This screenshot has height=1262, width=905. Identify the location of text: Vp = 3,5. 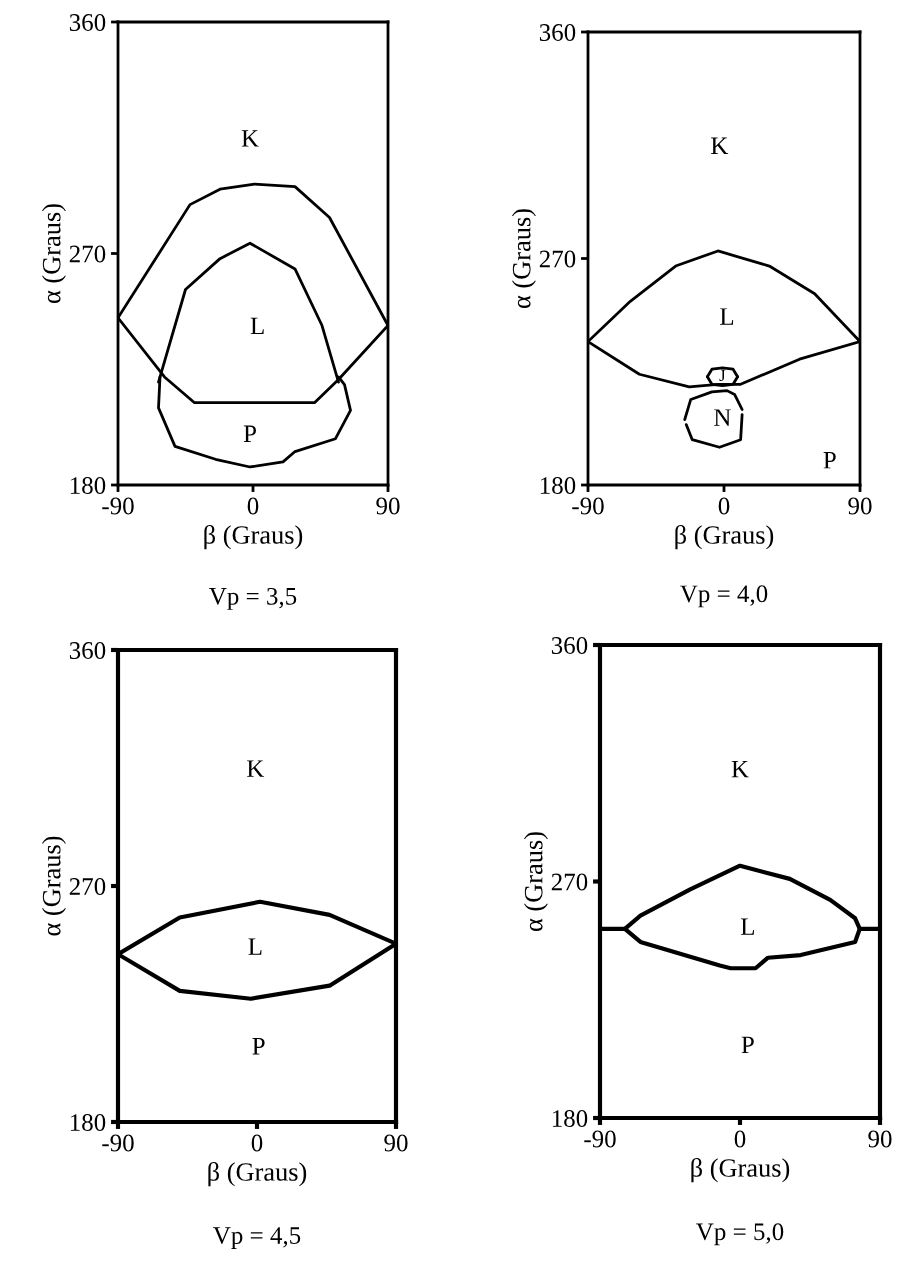
(253, 598).